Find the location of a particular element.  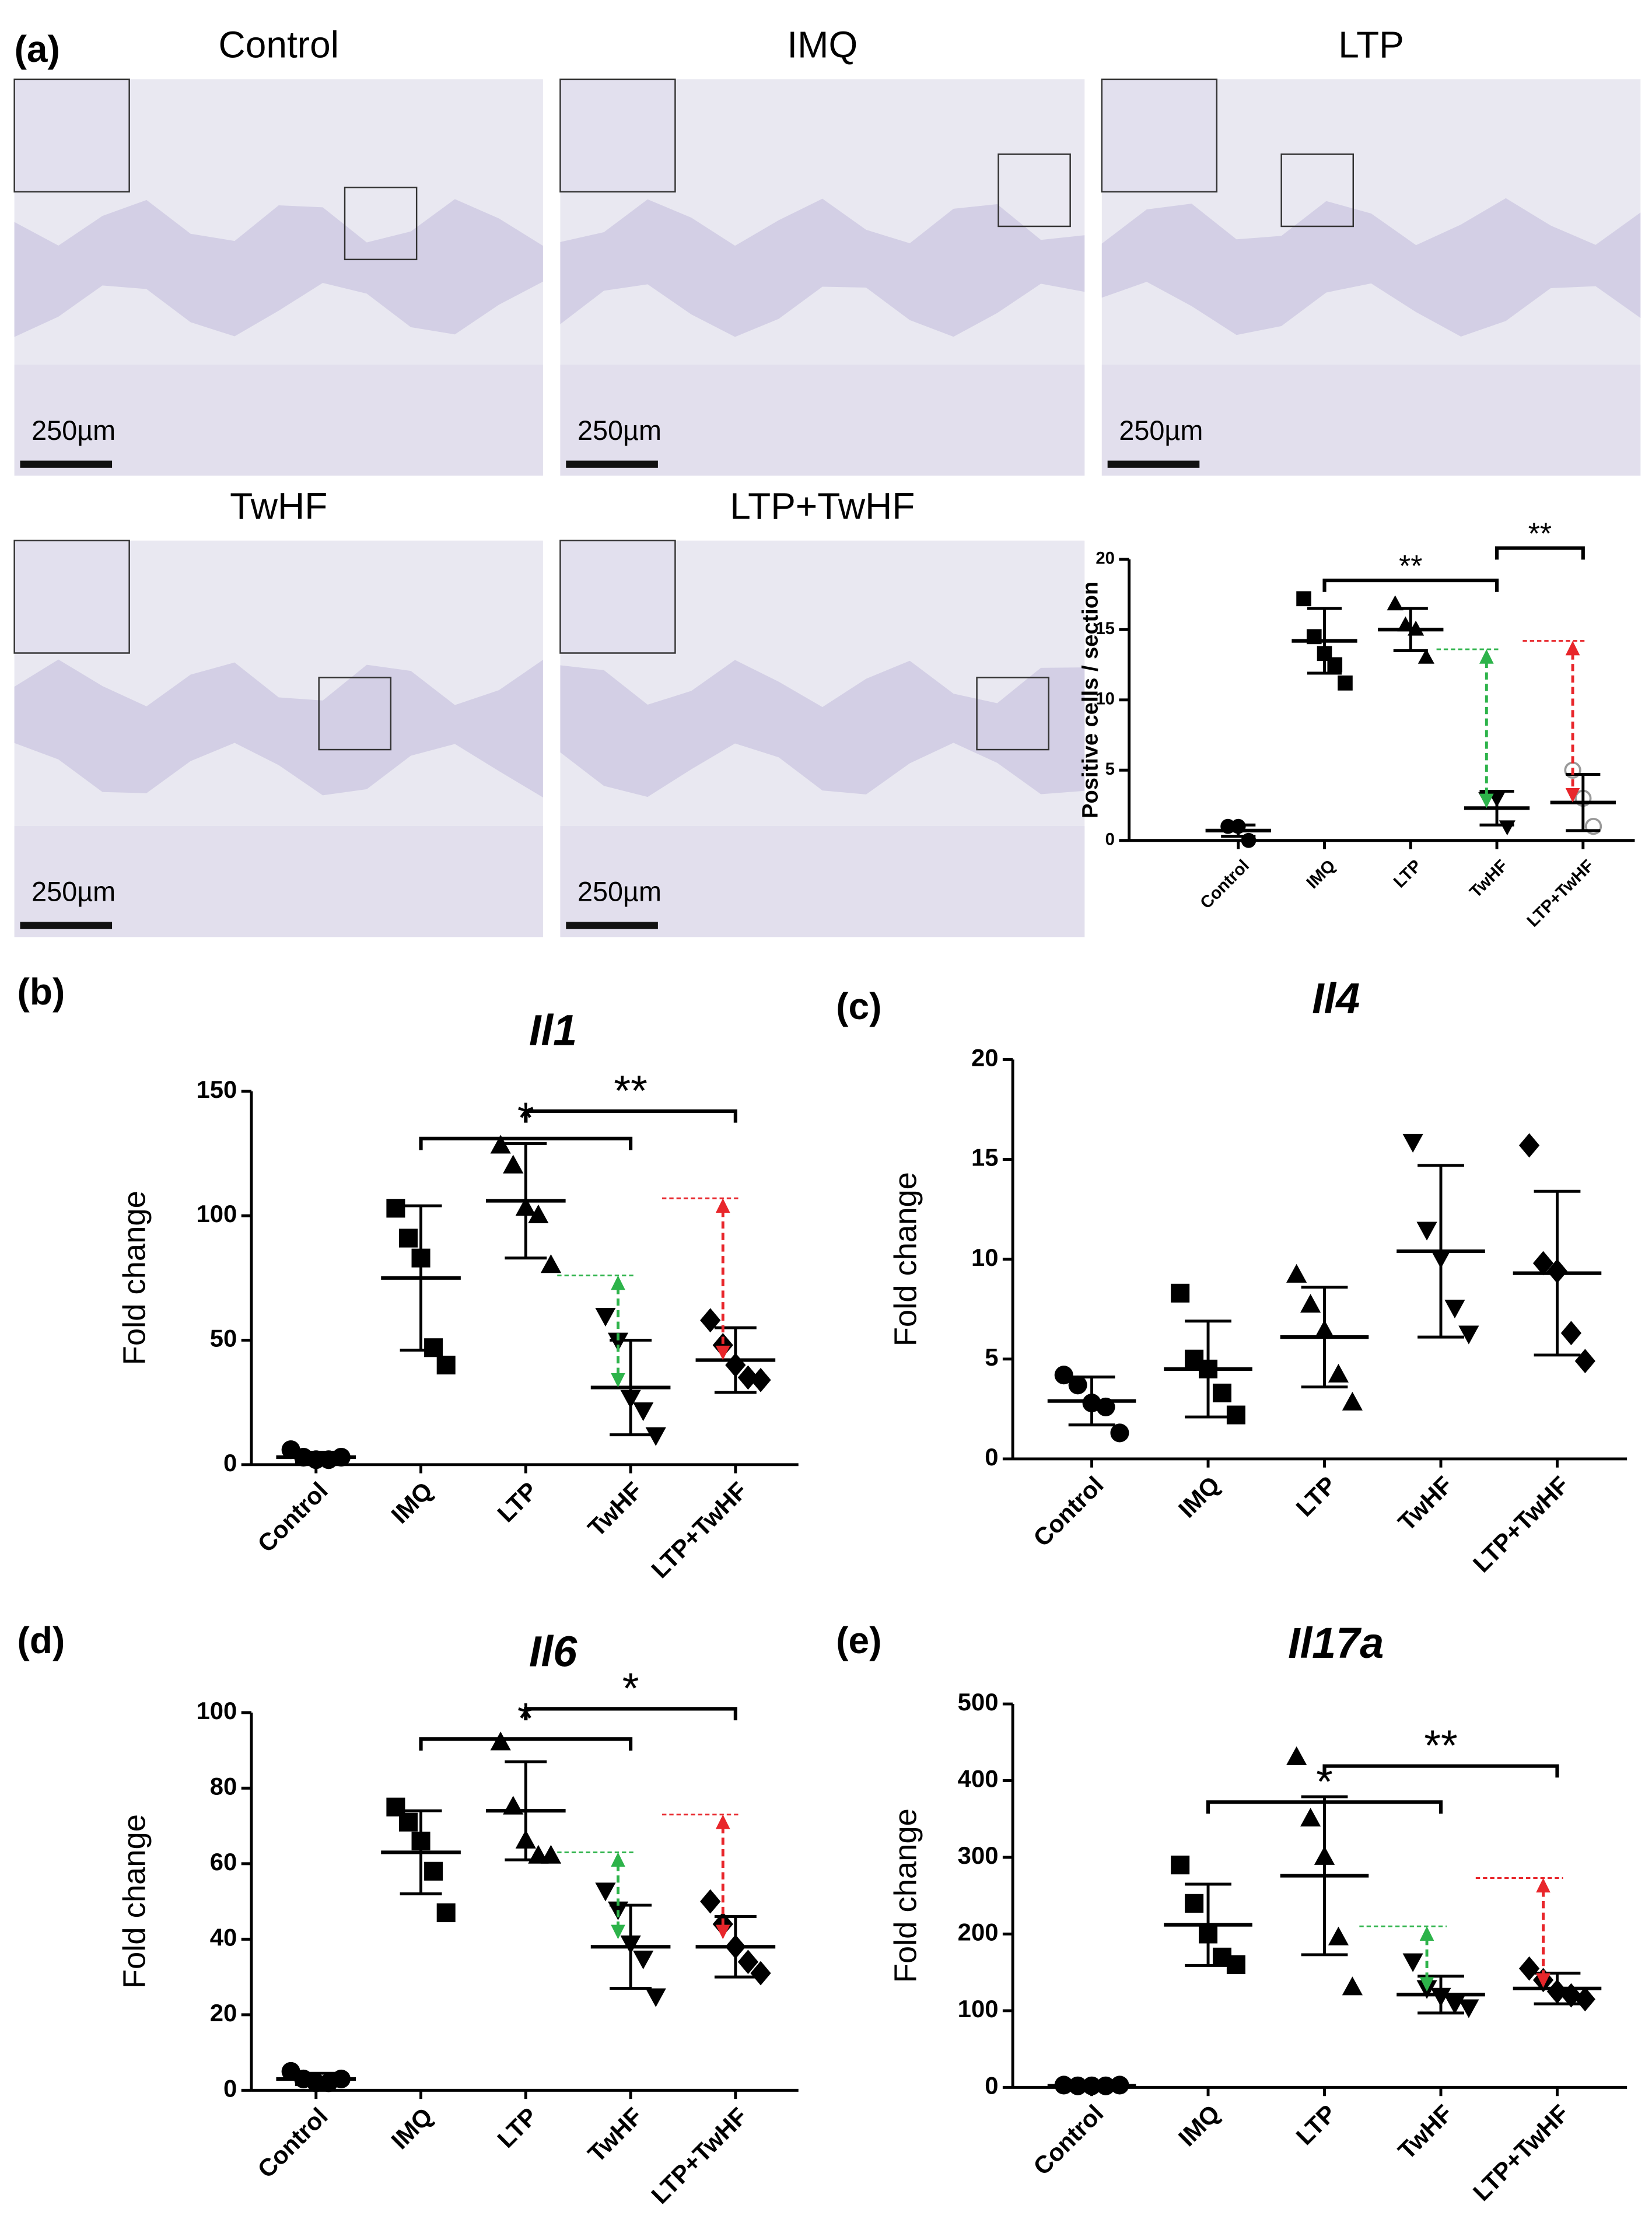

chart-title: Il6 is located at coordinates (553, 1651).